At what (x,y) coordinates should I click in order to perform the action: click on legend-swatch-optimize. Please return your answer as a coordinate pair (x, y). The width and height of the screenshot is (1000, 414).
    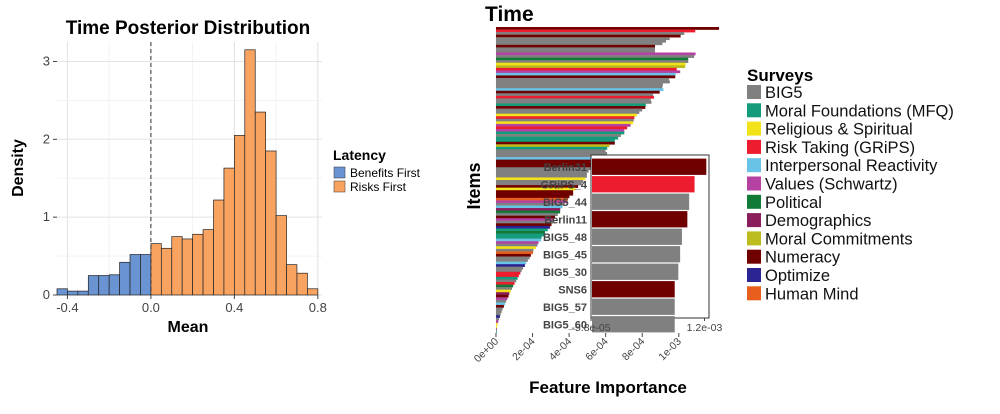
    Looking at the image, I should click on (754, 275).